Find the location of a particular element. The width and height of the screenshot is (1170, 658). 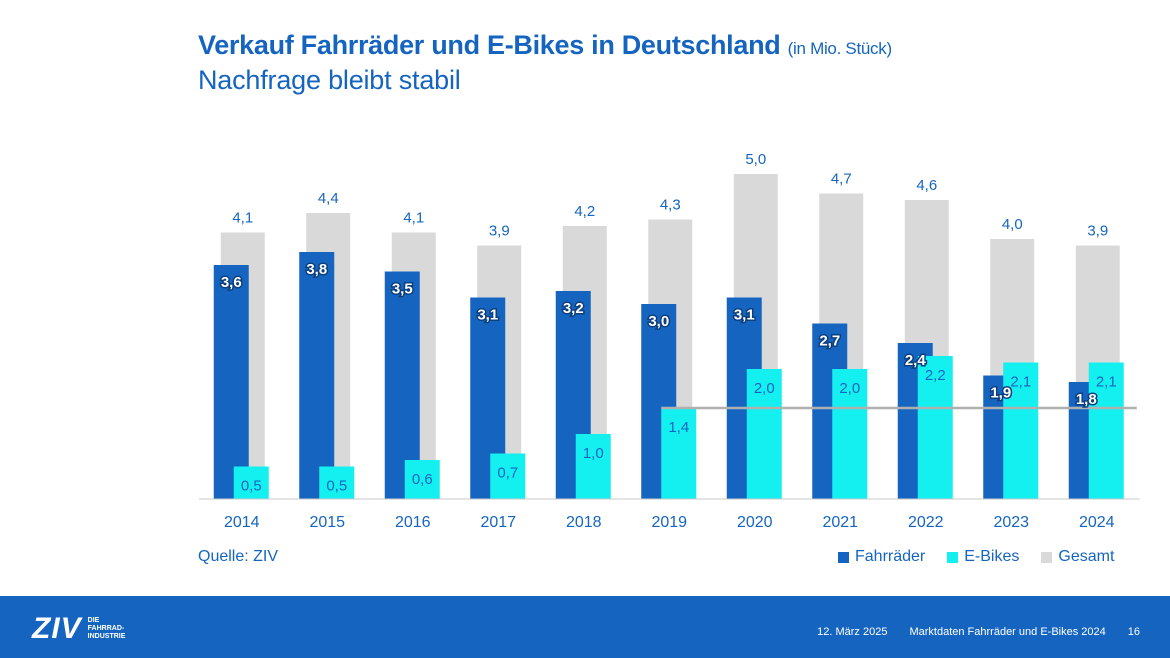

label-ebikes-2020: 2,0 is located at coordinates (764, 388).